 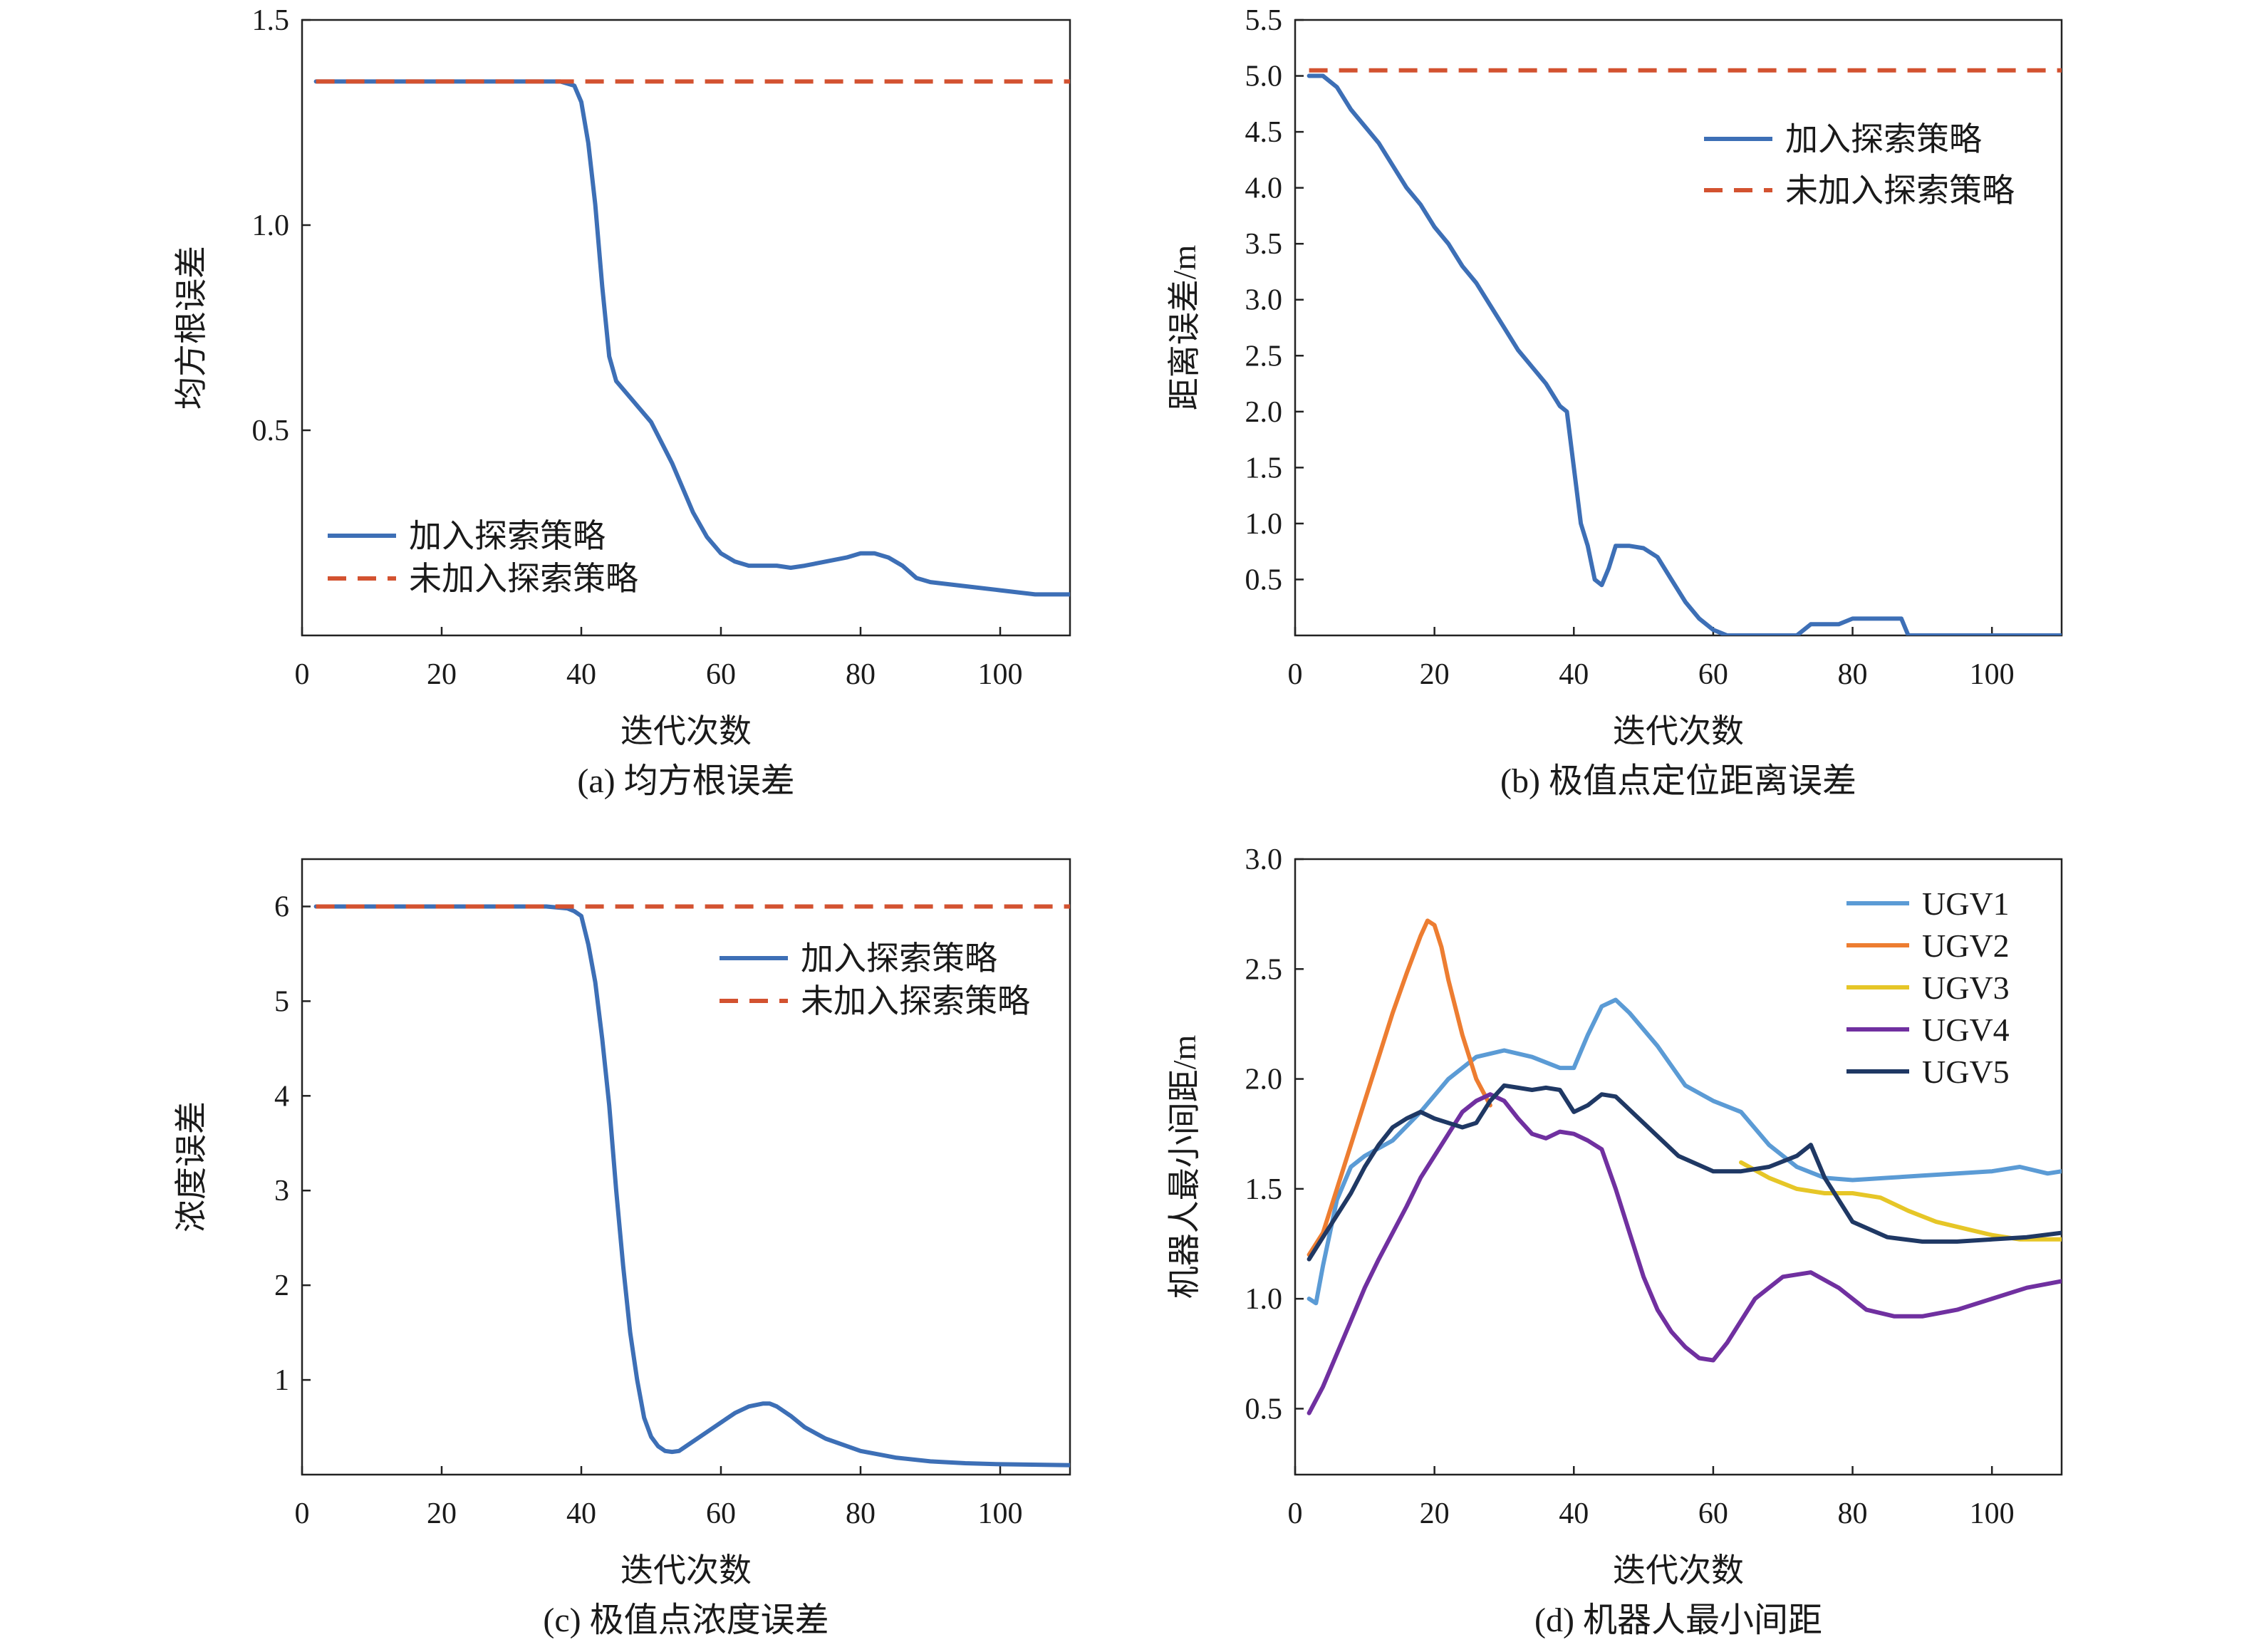 What do you see at coordinates (685, 781) in the screenshot?
I see `panel-caption: (a) 均方根误差` at bounding box center [685, 781].